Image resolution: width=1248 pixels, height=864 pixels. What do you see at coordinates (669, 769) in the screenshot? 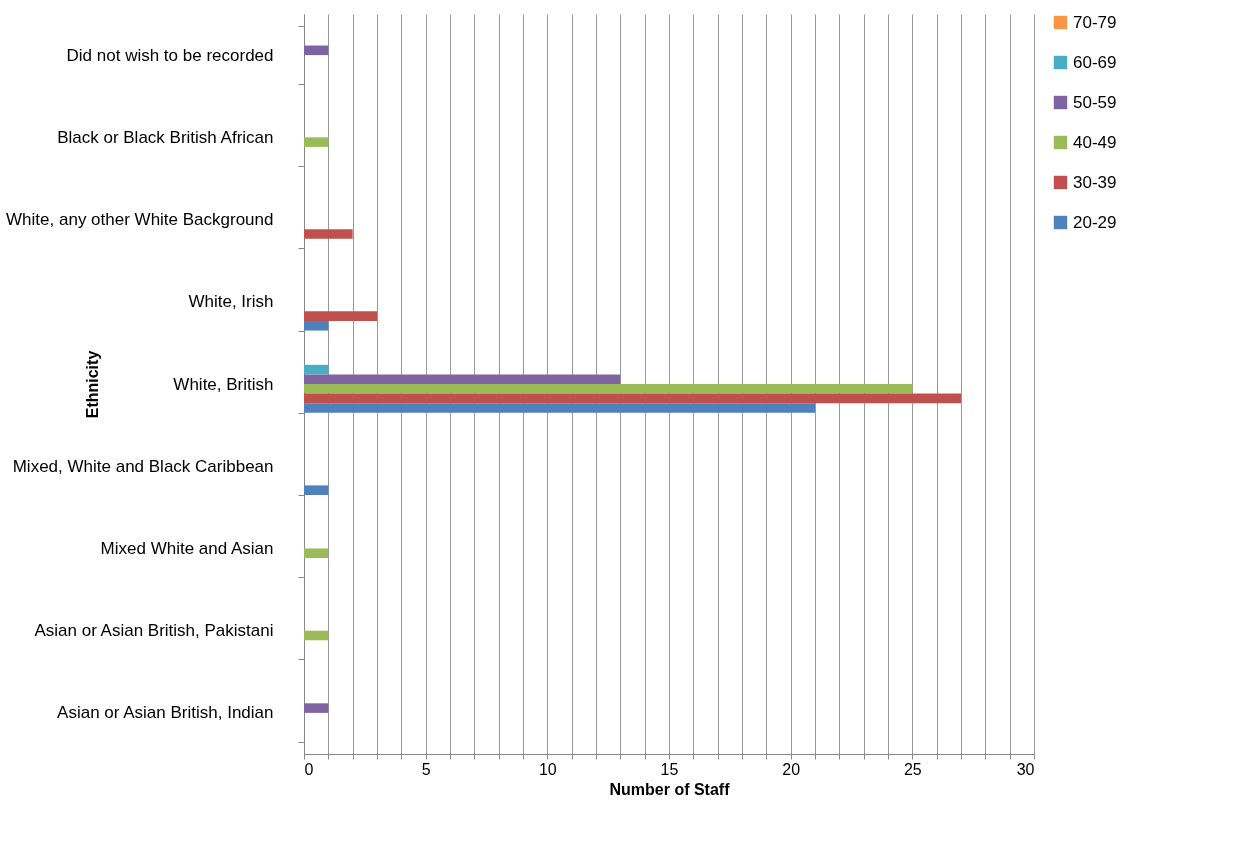
I see `x-tick-label: 15` at bounding box center [669, 769].